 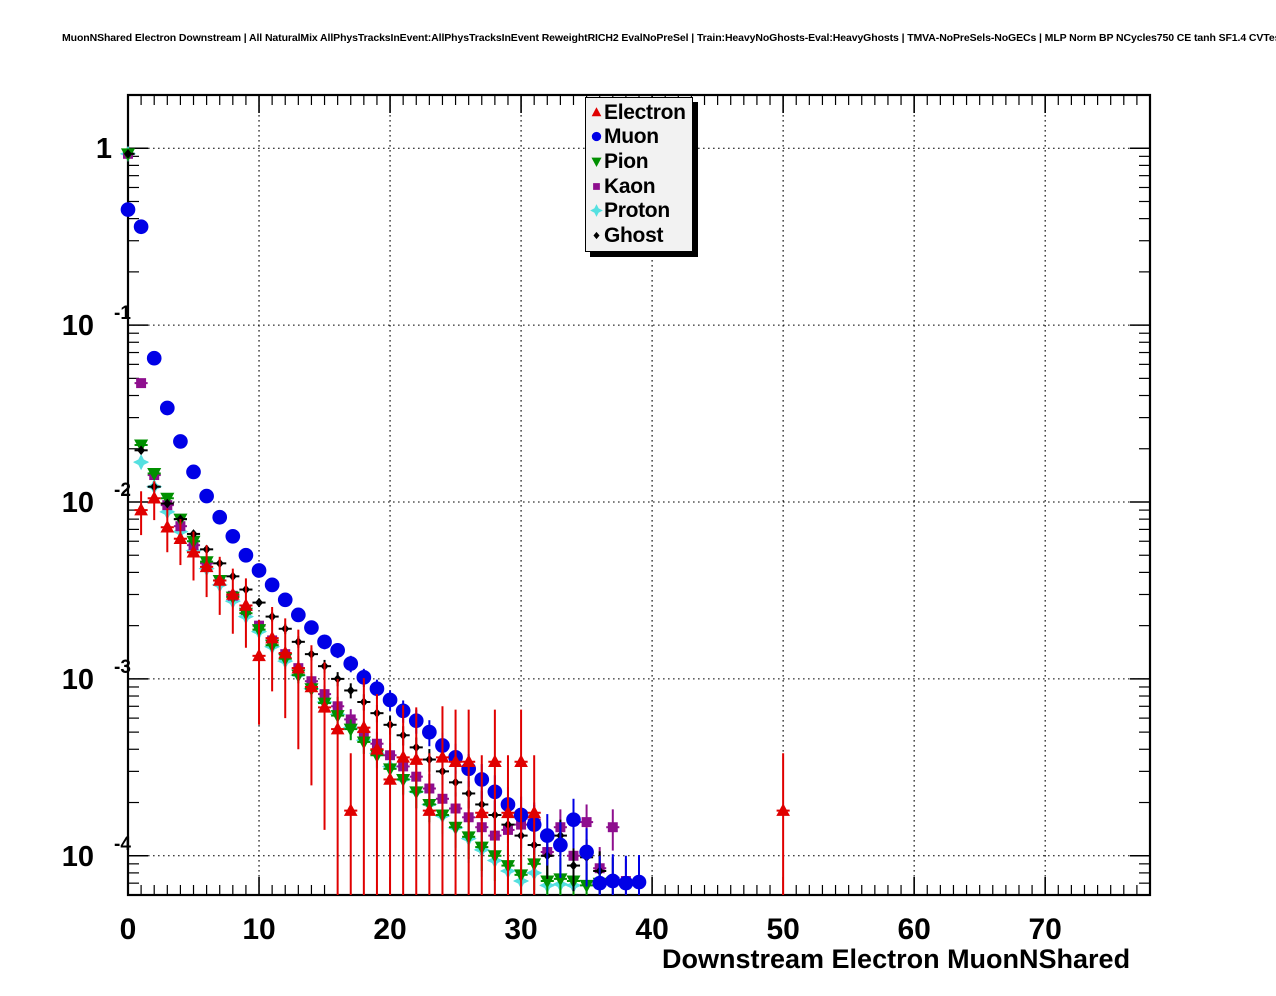 I want to click on svg-text: 1, so click(x=104, y=149).